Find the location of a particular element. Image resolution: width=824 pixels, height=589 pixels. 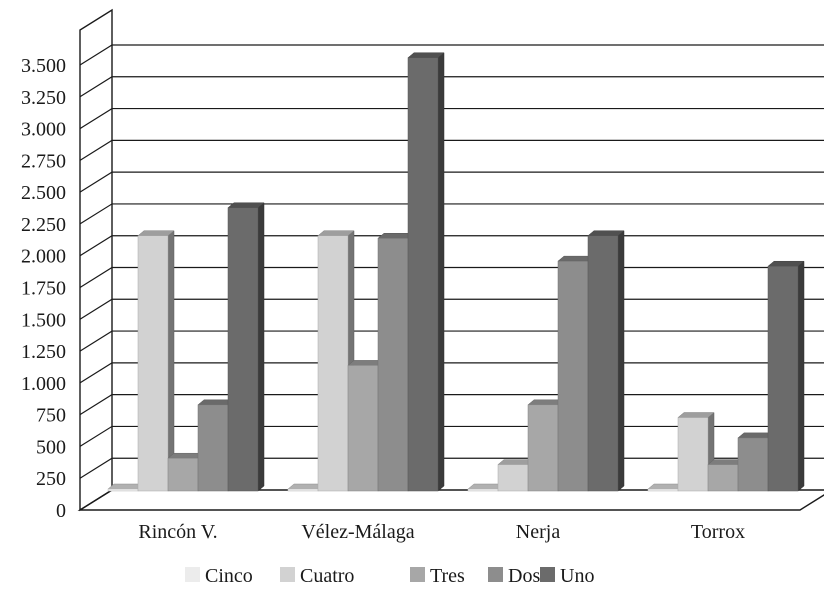

y-tick-label: 0 is located at coordinates (61, 511).